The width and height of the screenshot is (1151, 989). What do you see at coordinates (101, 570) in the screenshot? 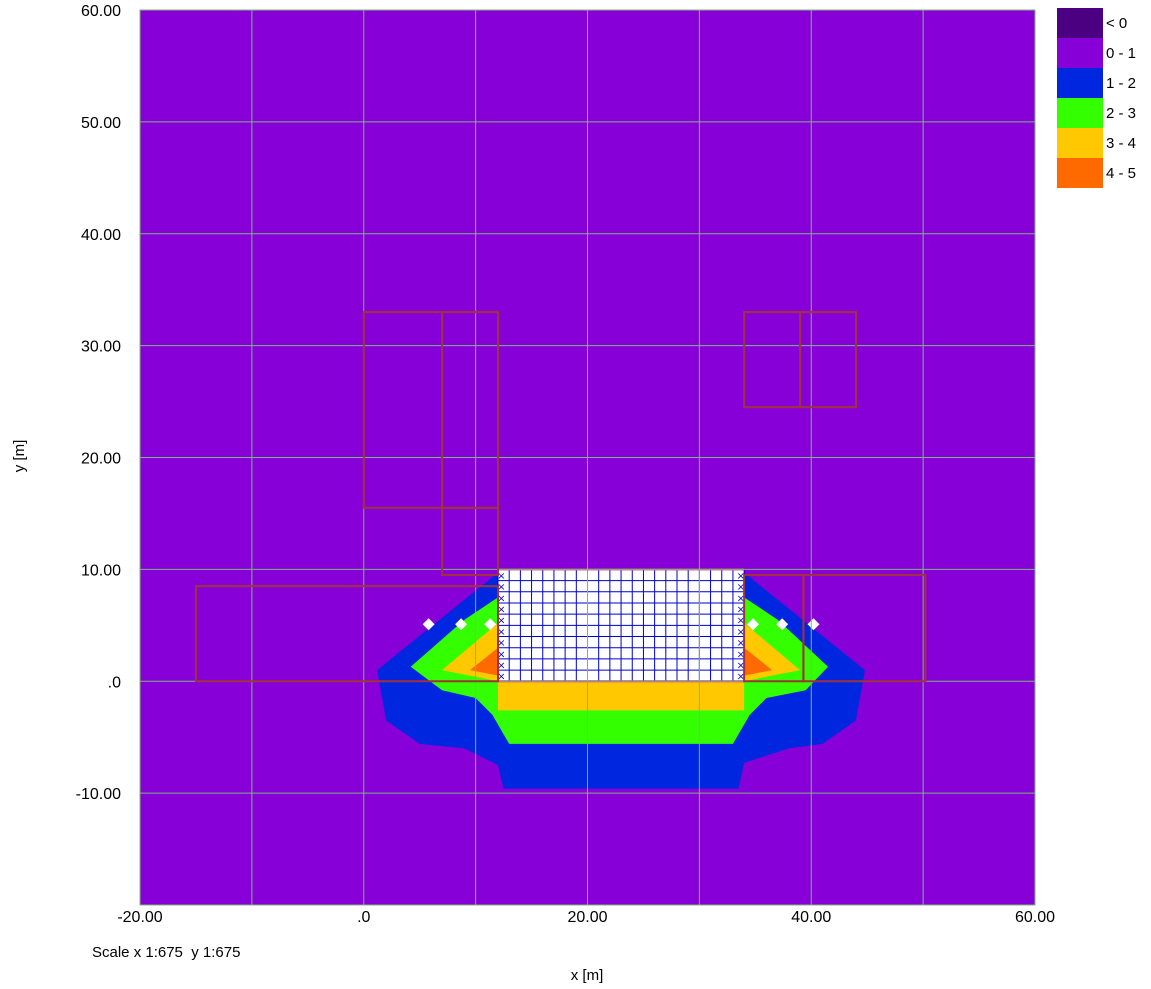
I see `y-tick-label: 10.00` at bounding box center [101, 570].